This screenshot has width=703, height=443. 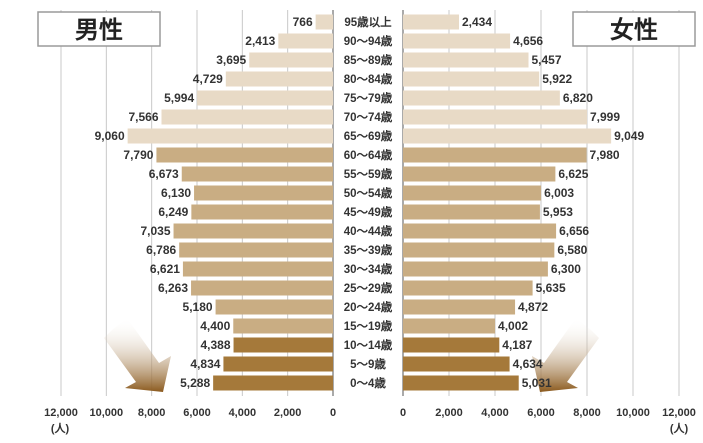 I want to click on value-label-female: 7,980, so click(x=605, y=155).